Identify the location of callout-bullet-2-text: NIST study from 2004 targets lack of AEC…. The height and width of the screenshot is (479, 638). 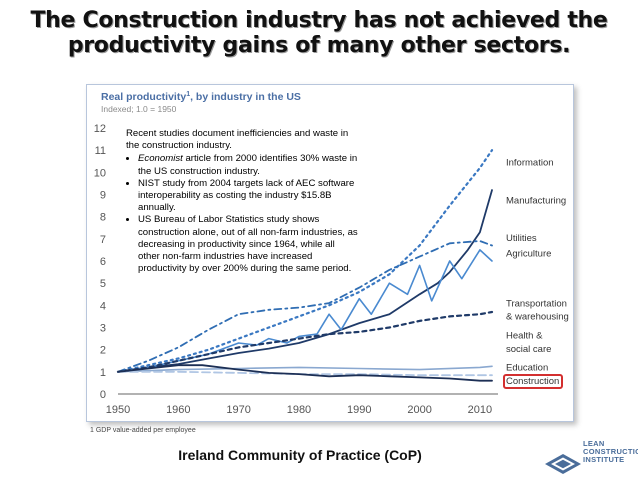
(246, 195).